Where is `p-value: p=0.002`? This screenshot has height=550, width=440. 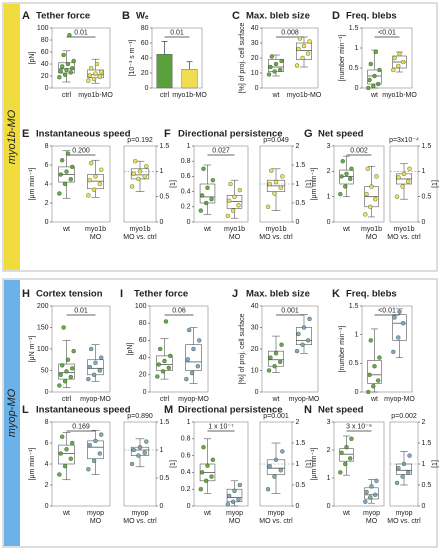 p-value: p=0.002 is located at coordinates (404, 416).